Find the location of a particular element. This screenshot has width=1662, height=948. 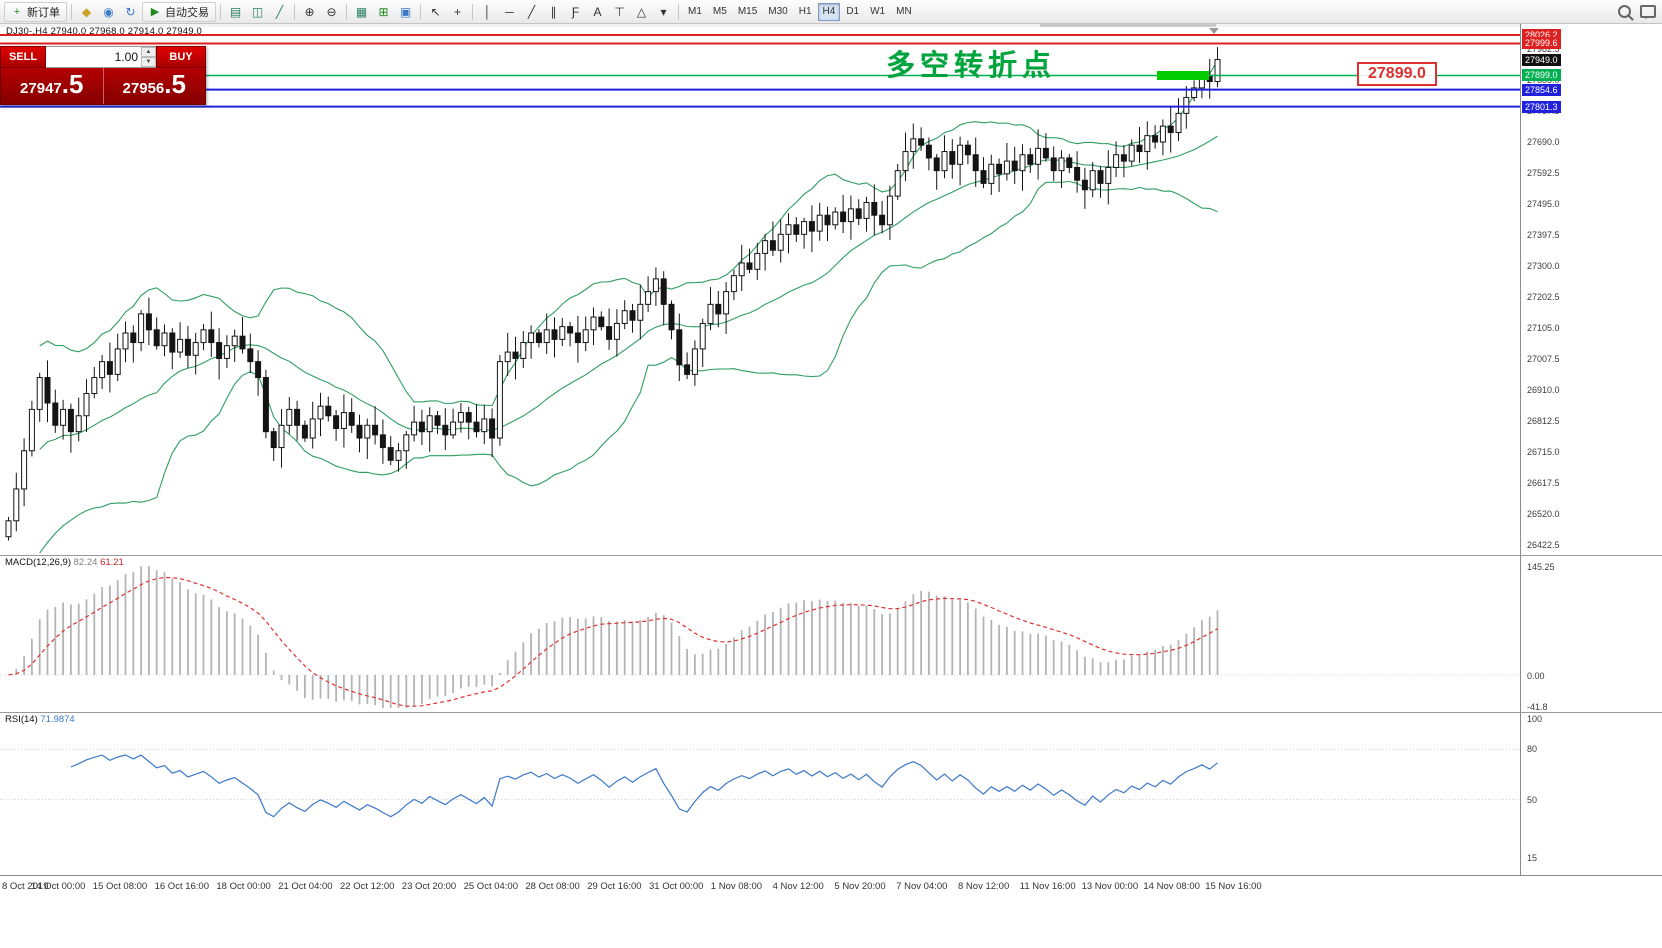

mql5-market-icon: ◆ is located at coordinates (86, 12).